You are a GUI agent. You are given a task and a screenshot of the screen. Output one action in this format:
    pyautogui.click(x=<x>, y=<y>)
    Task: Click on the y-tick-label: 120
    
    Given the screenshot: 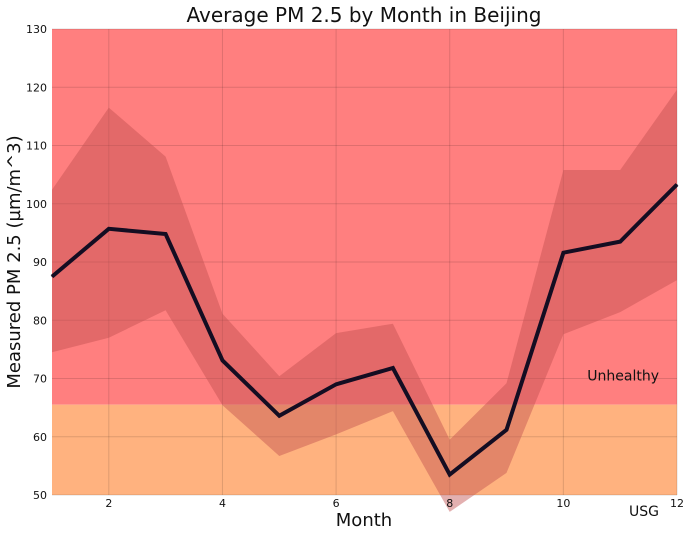 What is the action you would take?
    pyautogui.click(x=36, y=87)
    